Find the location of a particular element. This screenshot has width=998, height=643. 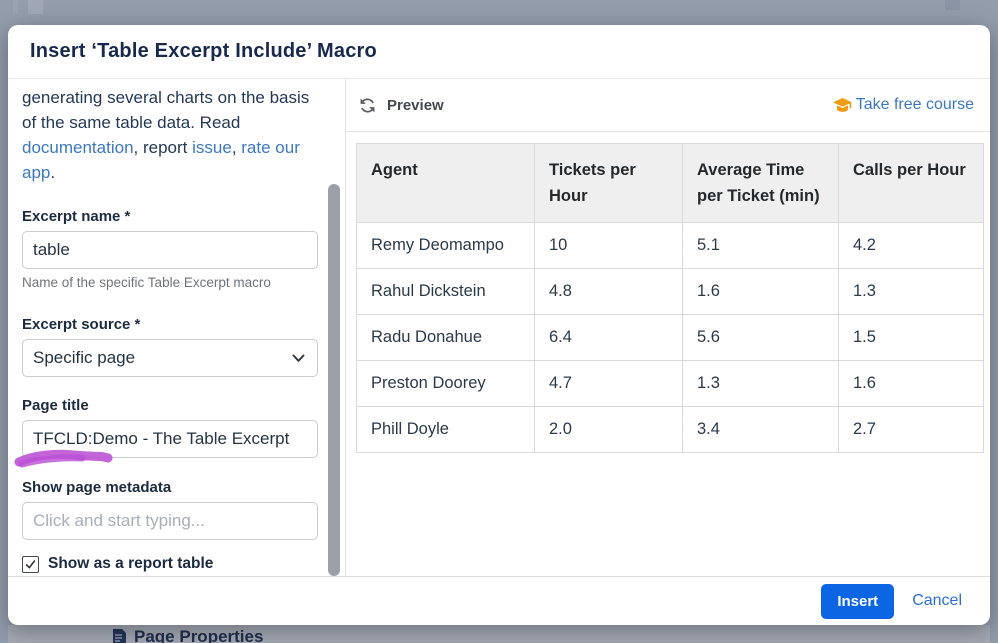

page-properties-heading: Page Properties is located at coordinates (551, 635).